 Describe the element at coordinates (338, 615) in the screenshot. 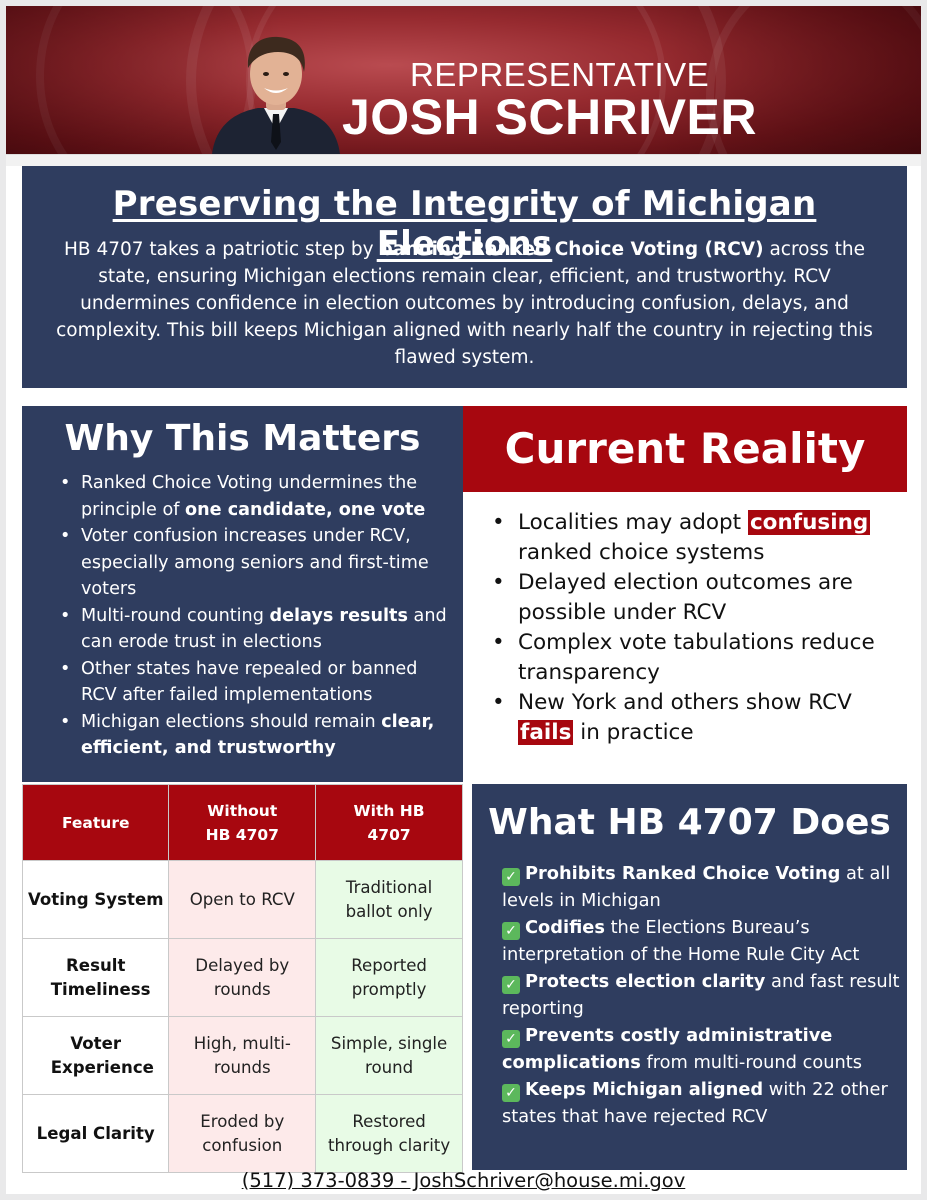

I see `item-bold: delays results` at that location.